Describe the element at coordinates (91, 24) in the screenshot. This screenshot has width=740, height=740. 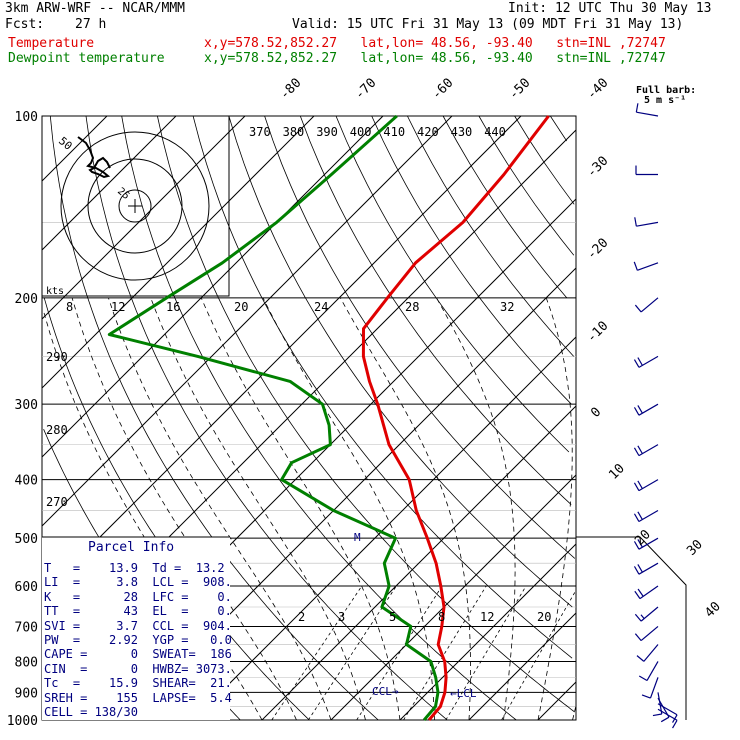
I see `forecast-hour: 27 h` at that location.